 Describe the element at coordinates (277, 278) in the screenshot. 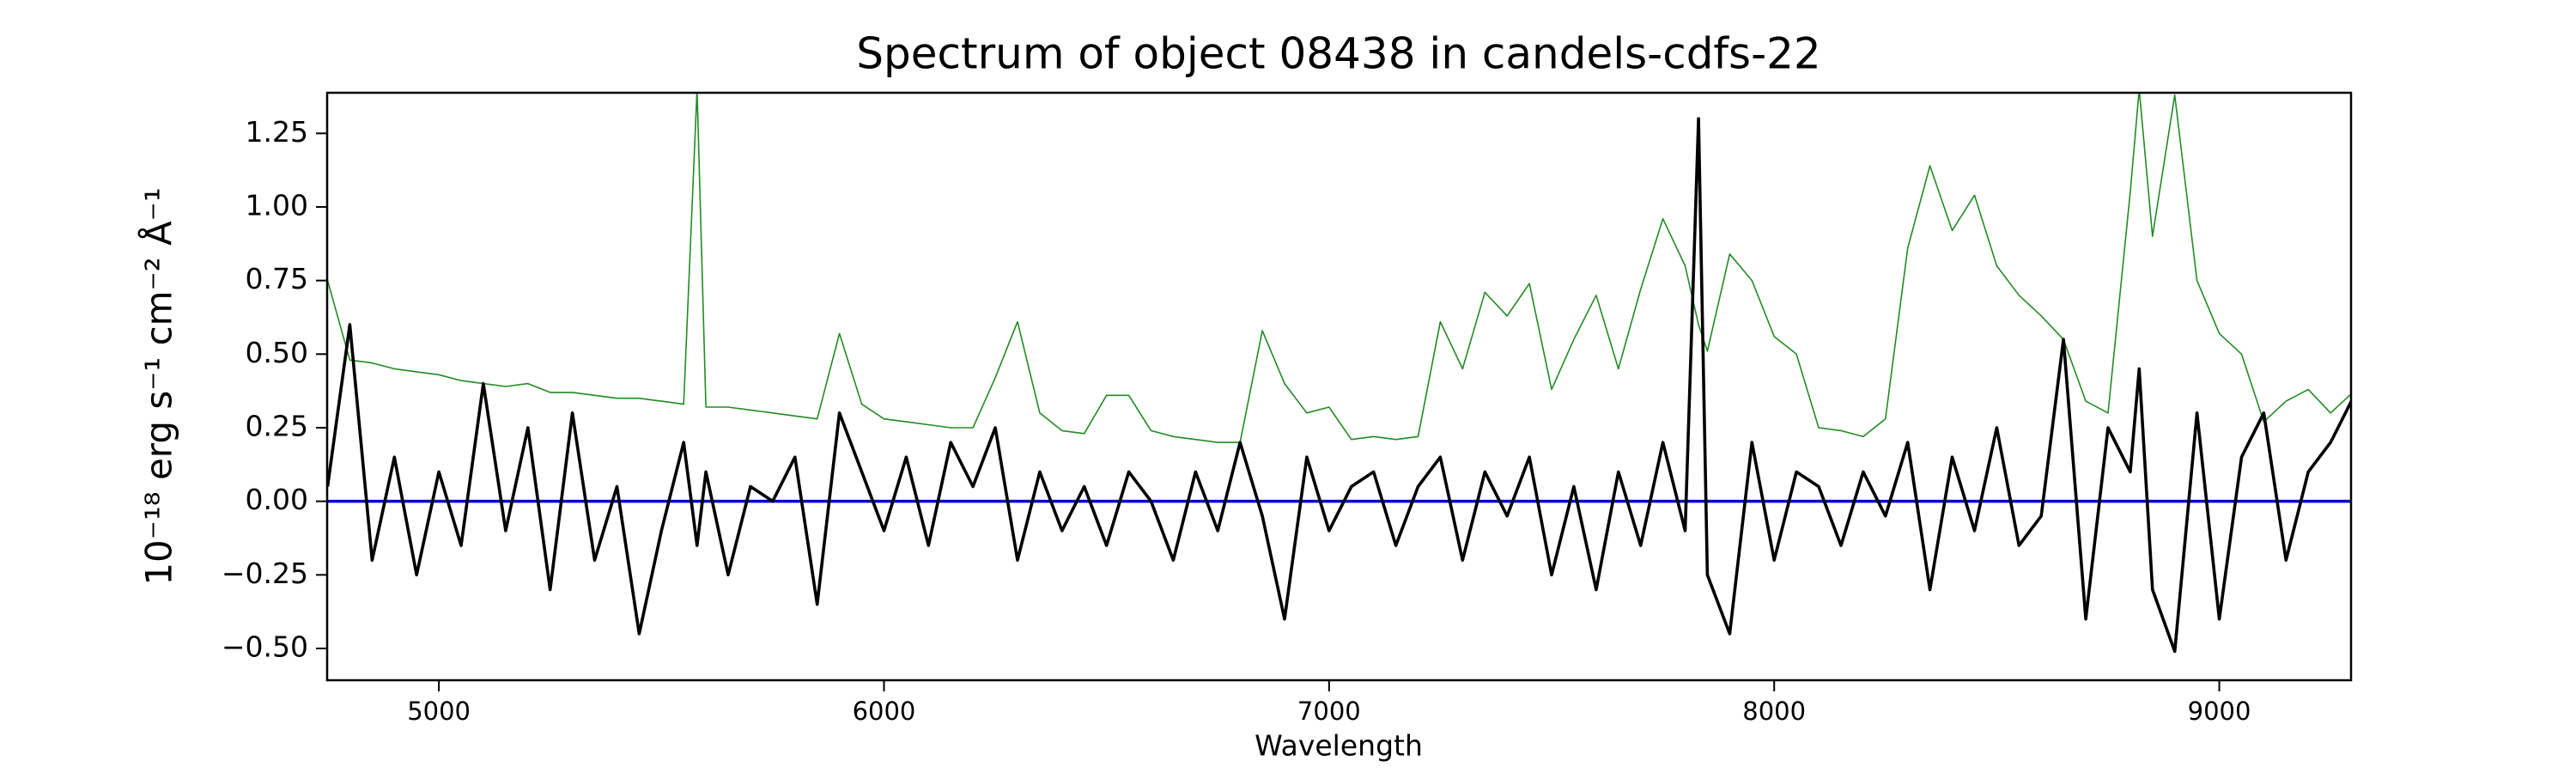

I see `y-tick-label: 0.75` at that location.